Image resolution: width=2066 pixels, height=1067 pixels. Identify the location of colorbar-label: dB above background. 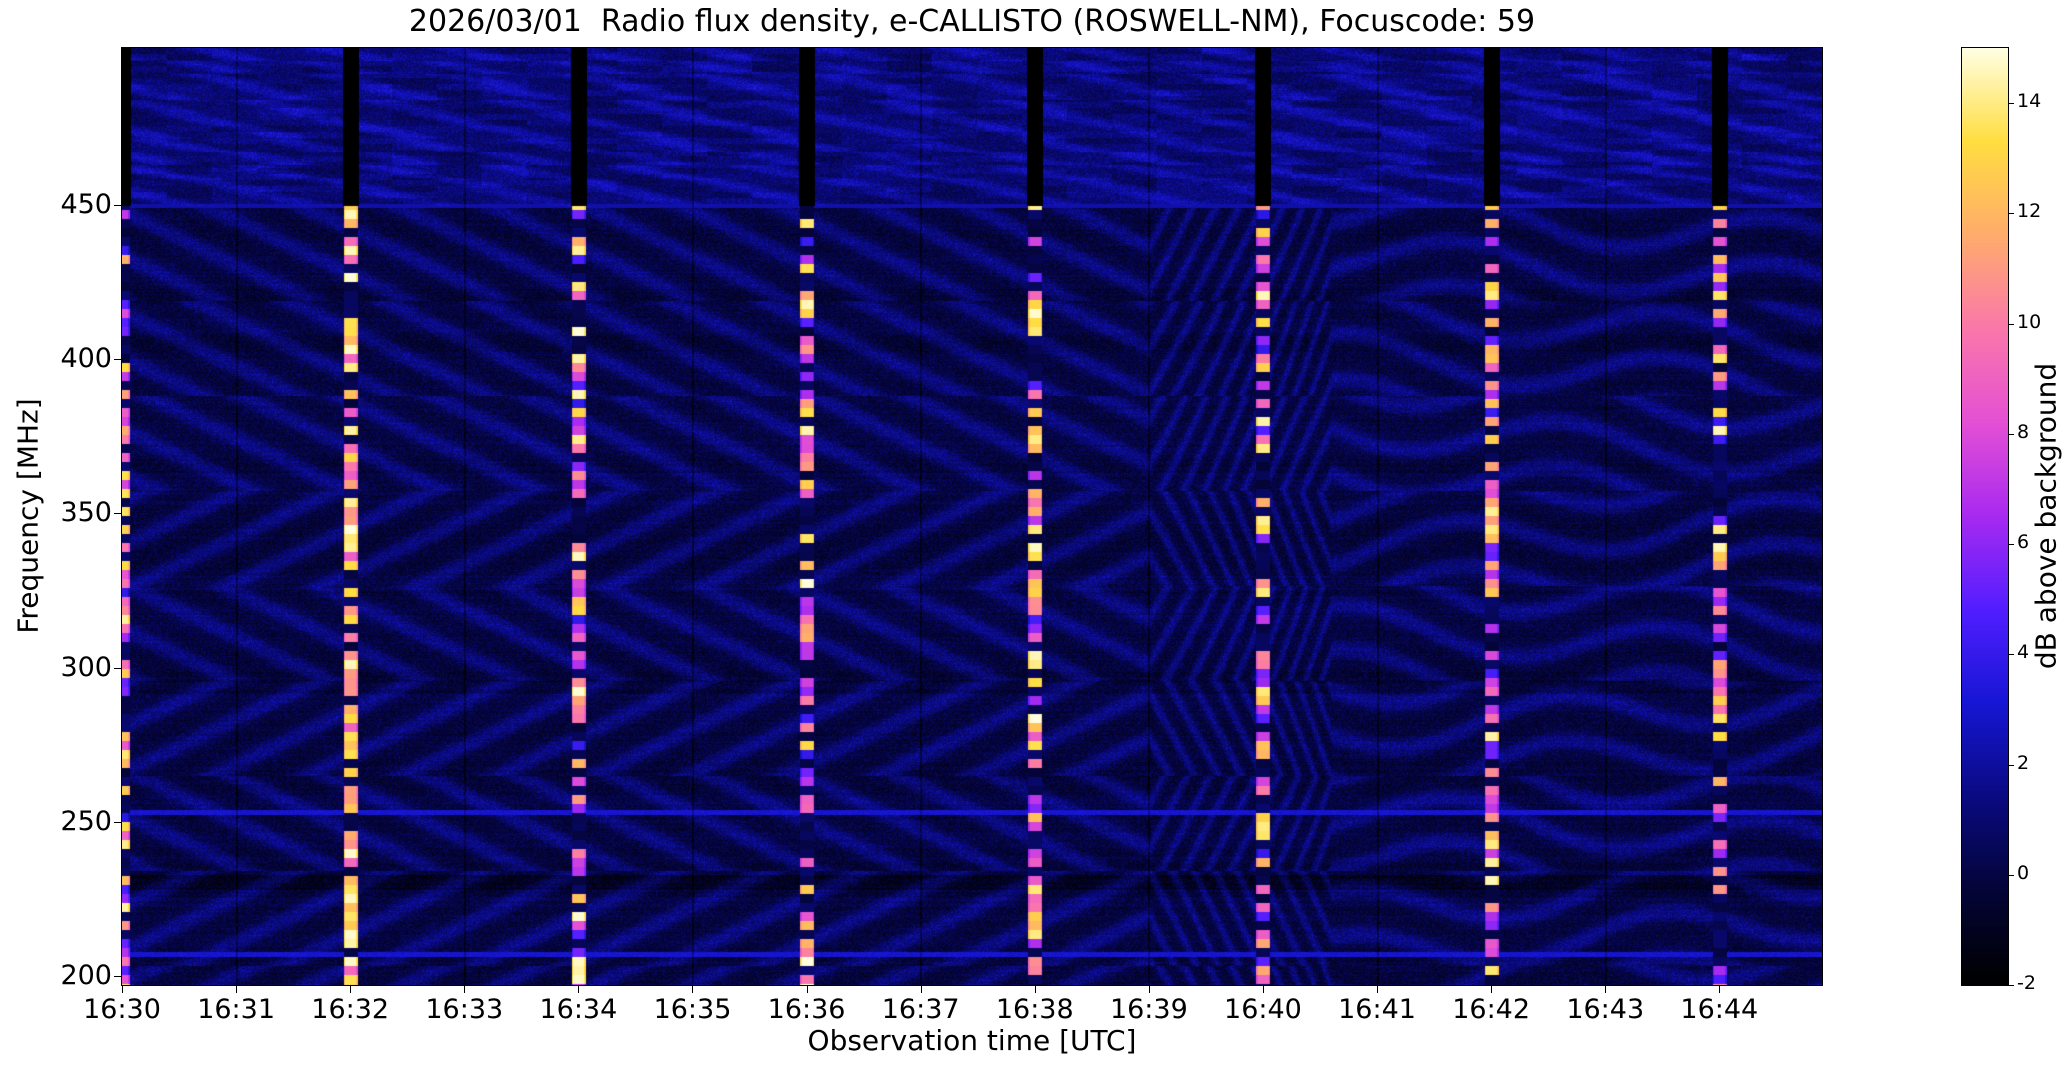
(2046, 516).